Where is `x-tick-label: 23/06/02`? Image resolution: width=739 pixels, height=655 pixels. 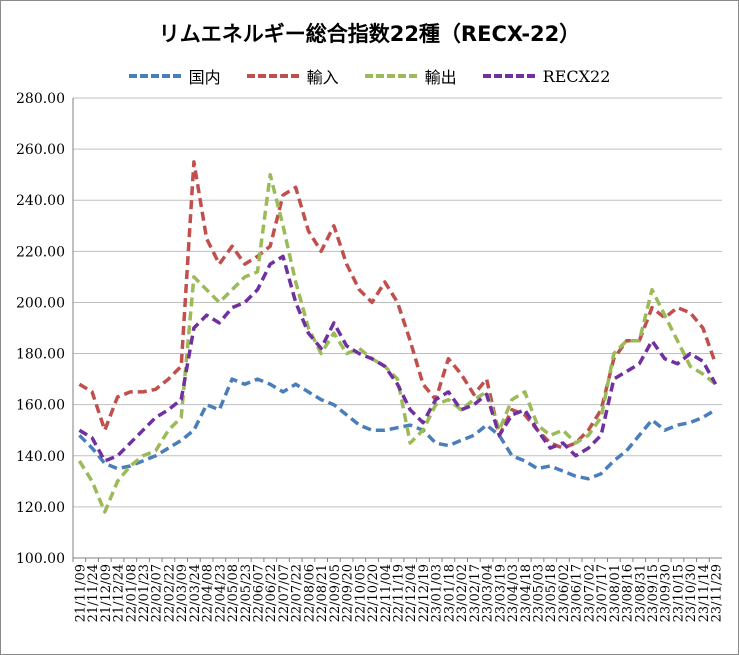
x-tick-label: 23/06/02 is located at coordinates (564, 593).